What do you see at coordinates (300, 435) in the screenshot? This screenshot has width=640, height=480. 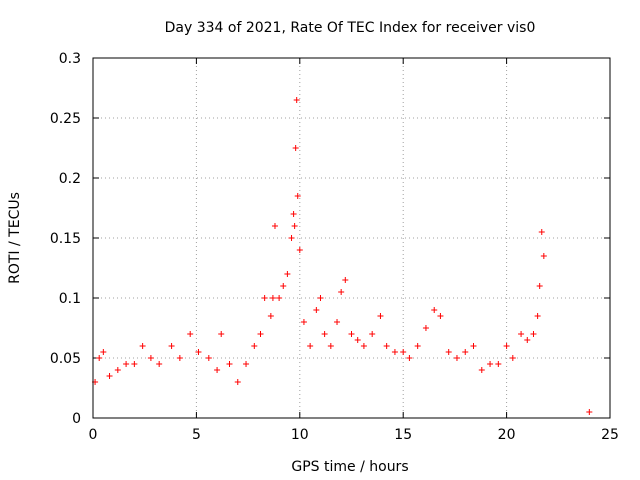 I see `x-tick-label: 10` at bounding box center [300, 435].